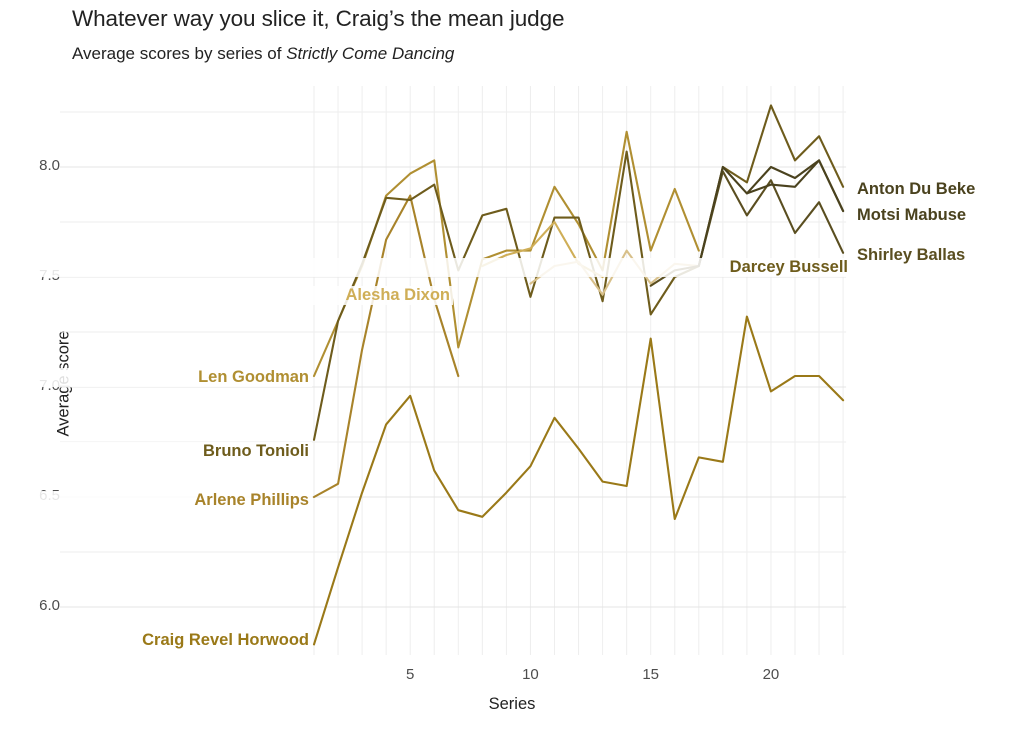 Image resolution: width=1024 pixels, height=731 pixels. What do you see at coordinates (512, 704) in the screenshot?
I see `x-axis-label: Series` at bounding box center [512, 704].